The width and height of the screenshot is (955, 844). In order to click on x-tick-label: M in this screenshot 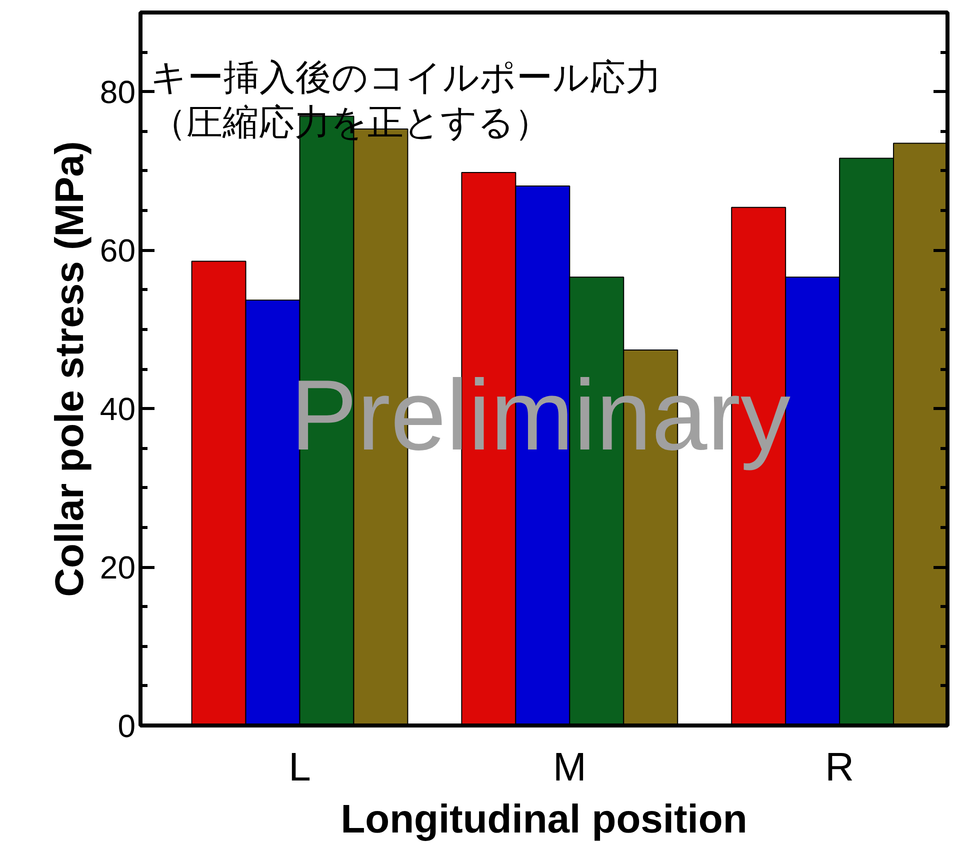, I will do `click(569, 768)`.